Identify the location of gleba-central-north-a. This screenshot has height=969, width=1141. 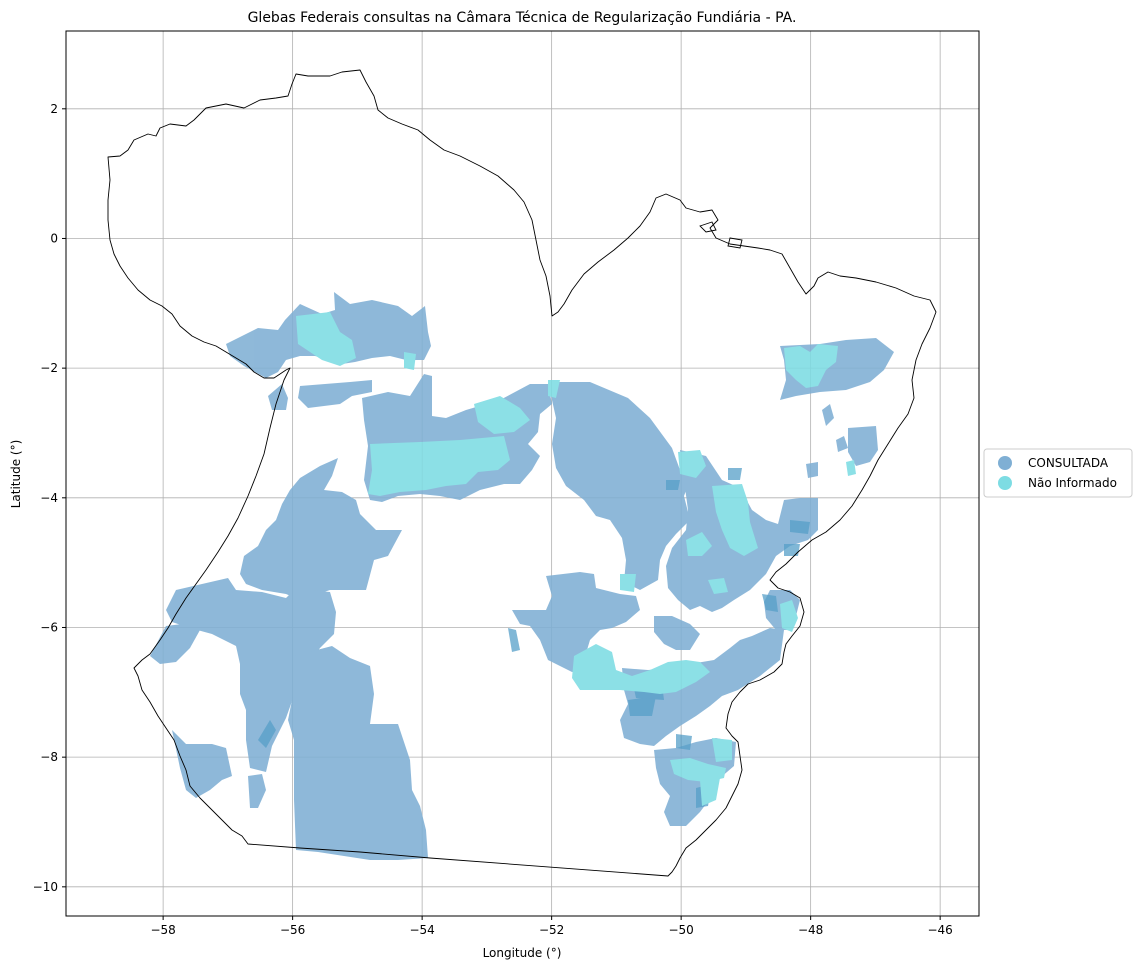
(335, 394).